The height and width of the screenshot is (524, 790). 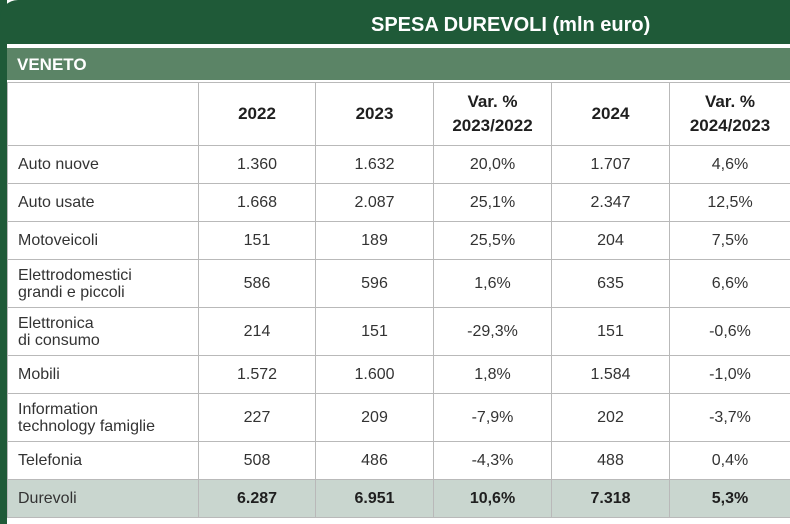 I want to click on column-header-2024: 2024, so click(x=610, y=114).